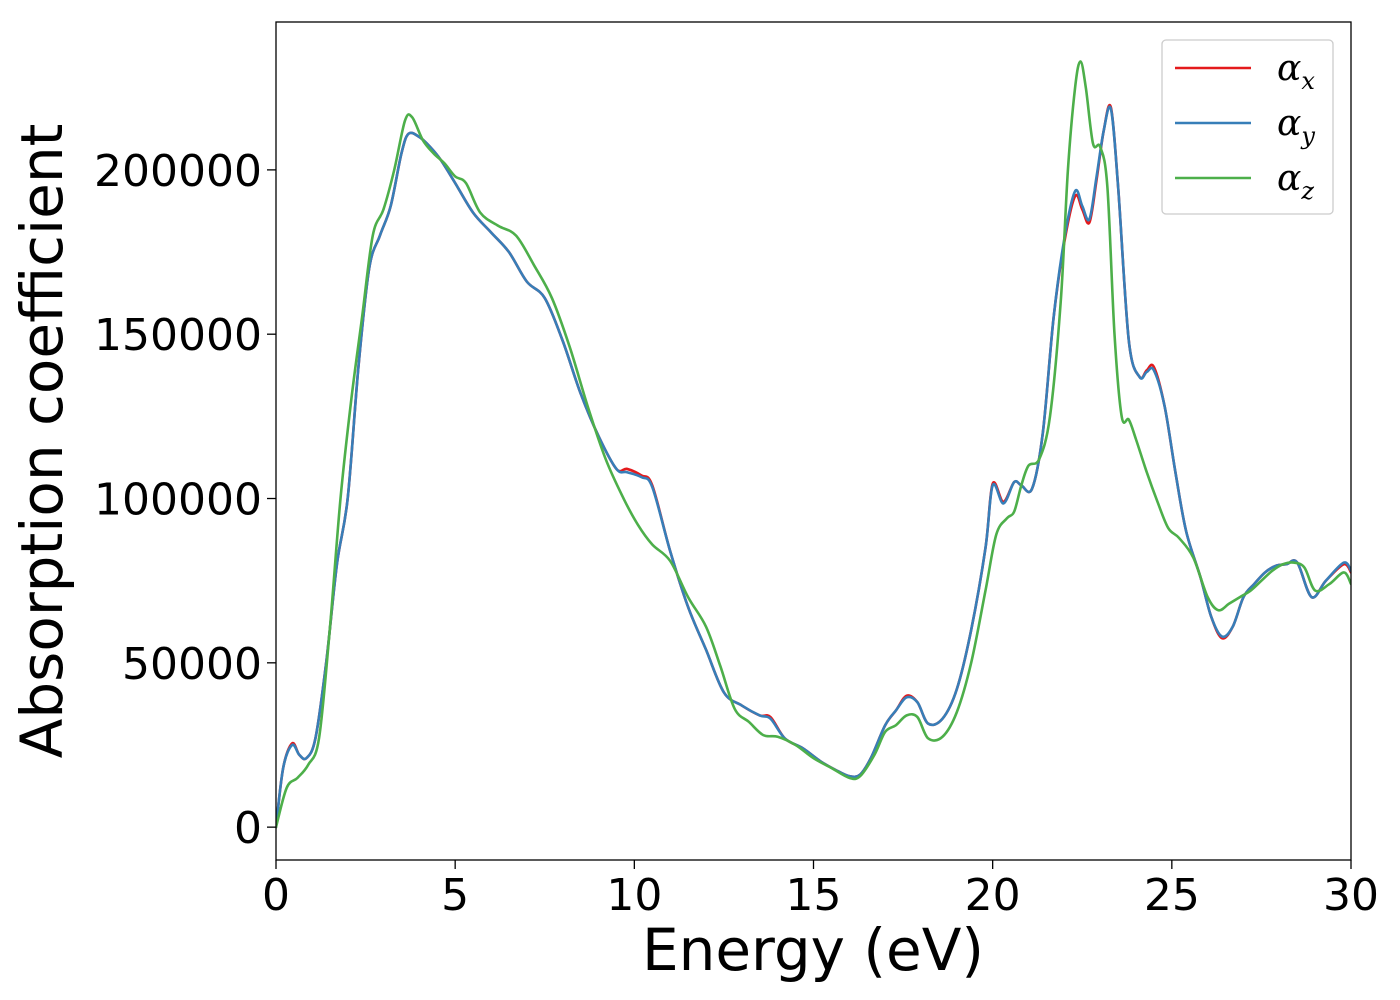 Image resolution: width=1400 pixels, height=1000 pixels. I want to click on y-tick-label: 200000, so click(178, 171).